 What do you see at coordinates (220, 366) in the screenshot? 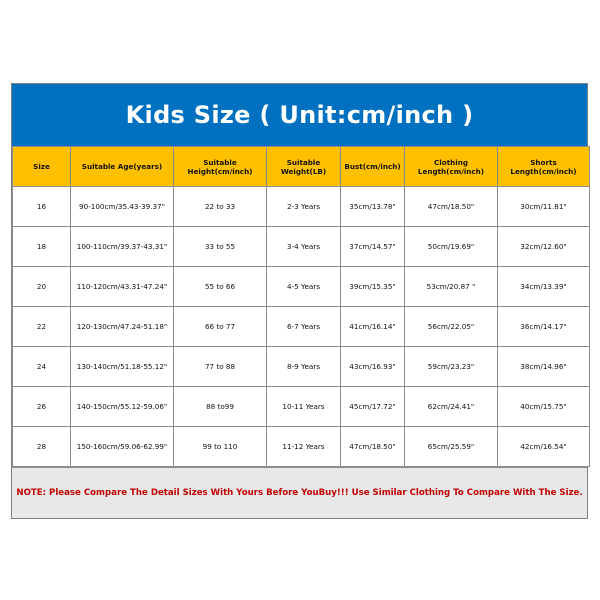
I see `table-cell: 77 to 88` at bounding box center [220, 366].